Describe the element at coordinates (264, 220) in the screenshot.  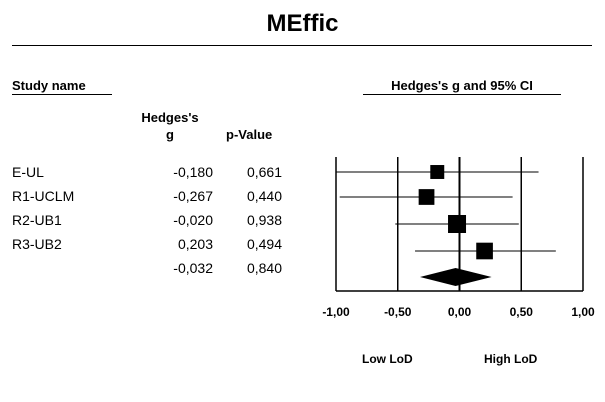
I see `pvalue-cell: 0,938` at that location.